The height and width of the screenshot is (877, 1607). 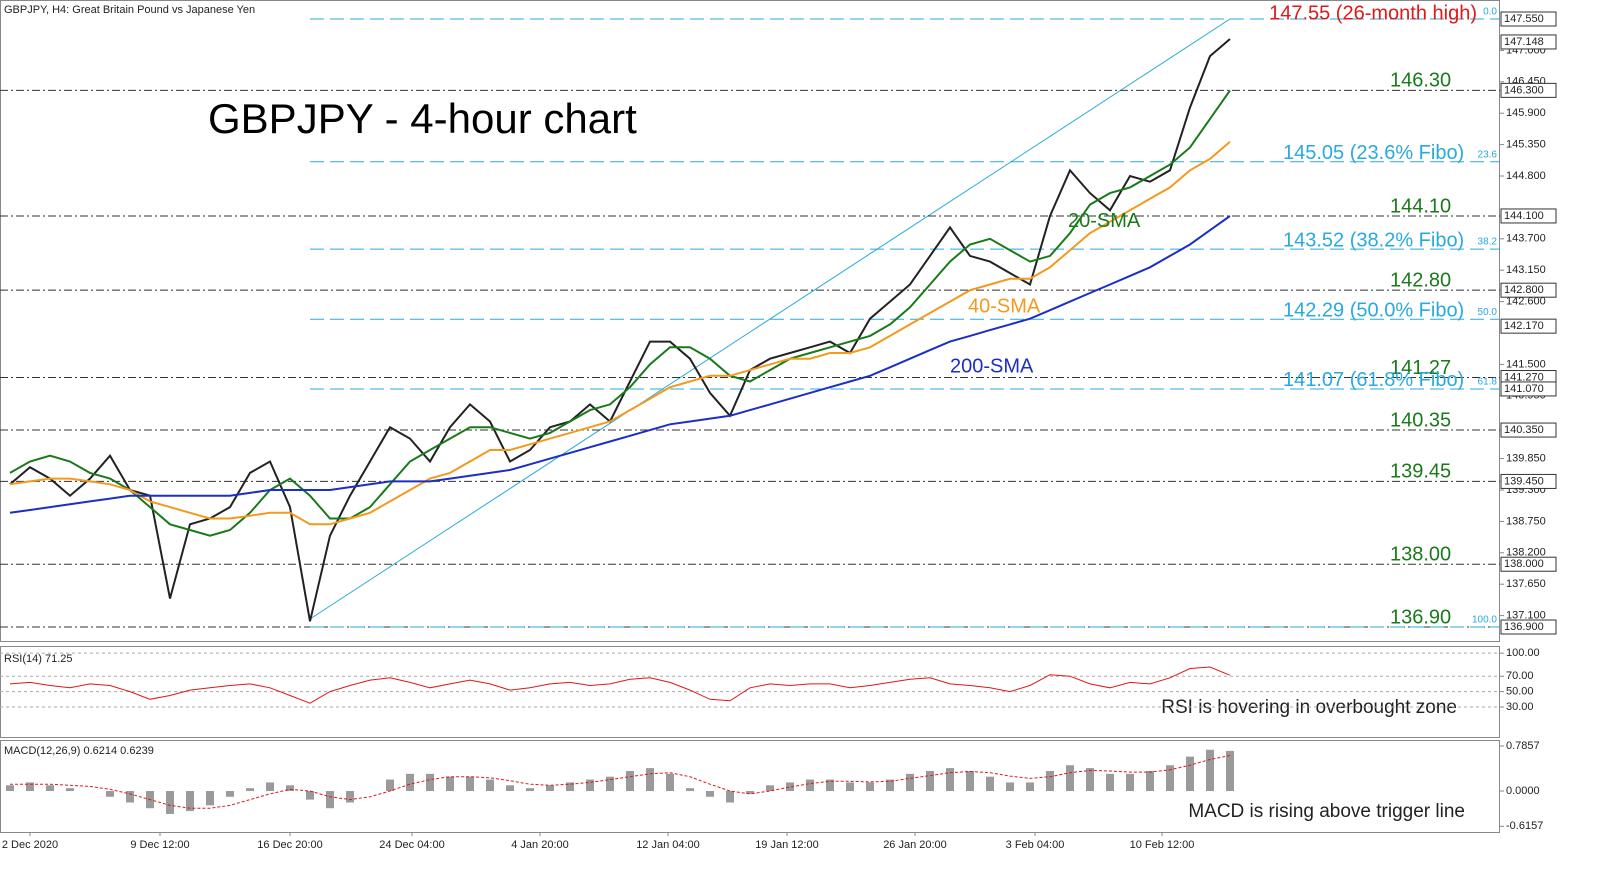 What do you see at coordinates (1524, 430) in the screenshot?
I see `axis-box-label: 140.350` at bounding box center [1524, 430].